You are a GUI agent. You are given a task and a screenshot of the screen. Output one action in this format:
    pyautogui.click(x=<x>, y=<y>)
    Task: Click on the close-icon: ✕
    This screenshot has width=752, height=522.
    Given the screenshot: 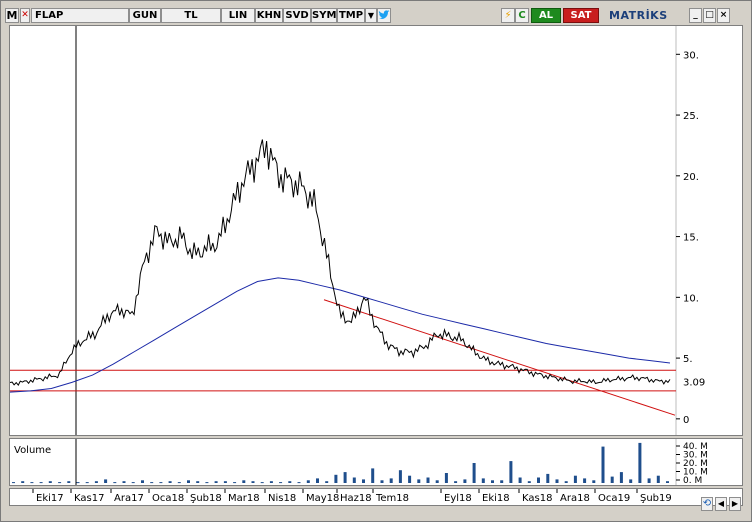 What is the action you would take?
    pyautogui.click(x=25, y=15)
    